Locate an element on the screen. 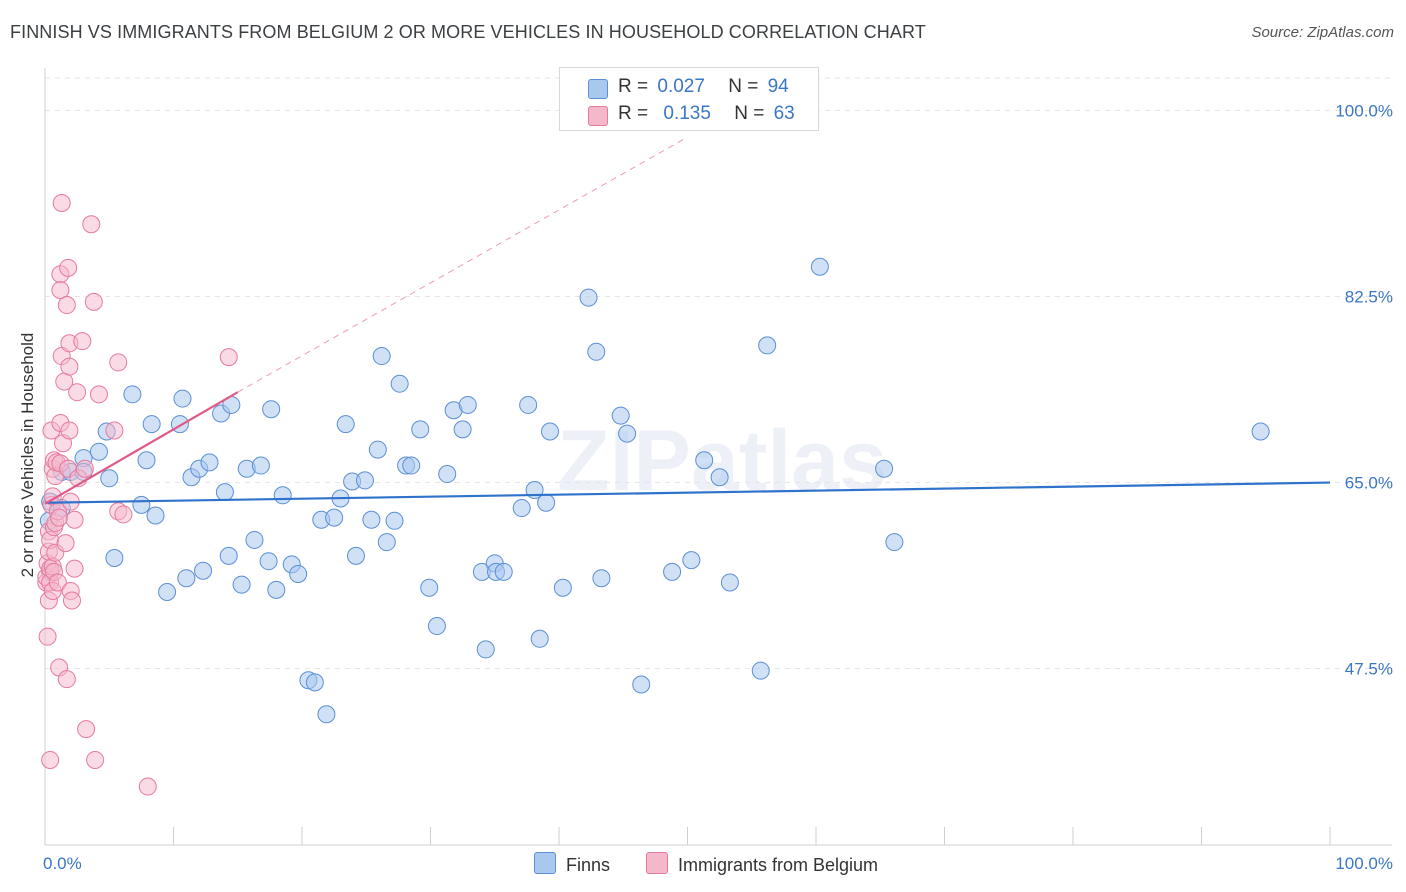 The width and height of the screenshot is (1406, 892). belgium-trend-extension is located at coordinates (462, 264).